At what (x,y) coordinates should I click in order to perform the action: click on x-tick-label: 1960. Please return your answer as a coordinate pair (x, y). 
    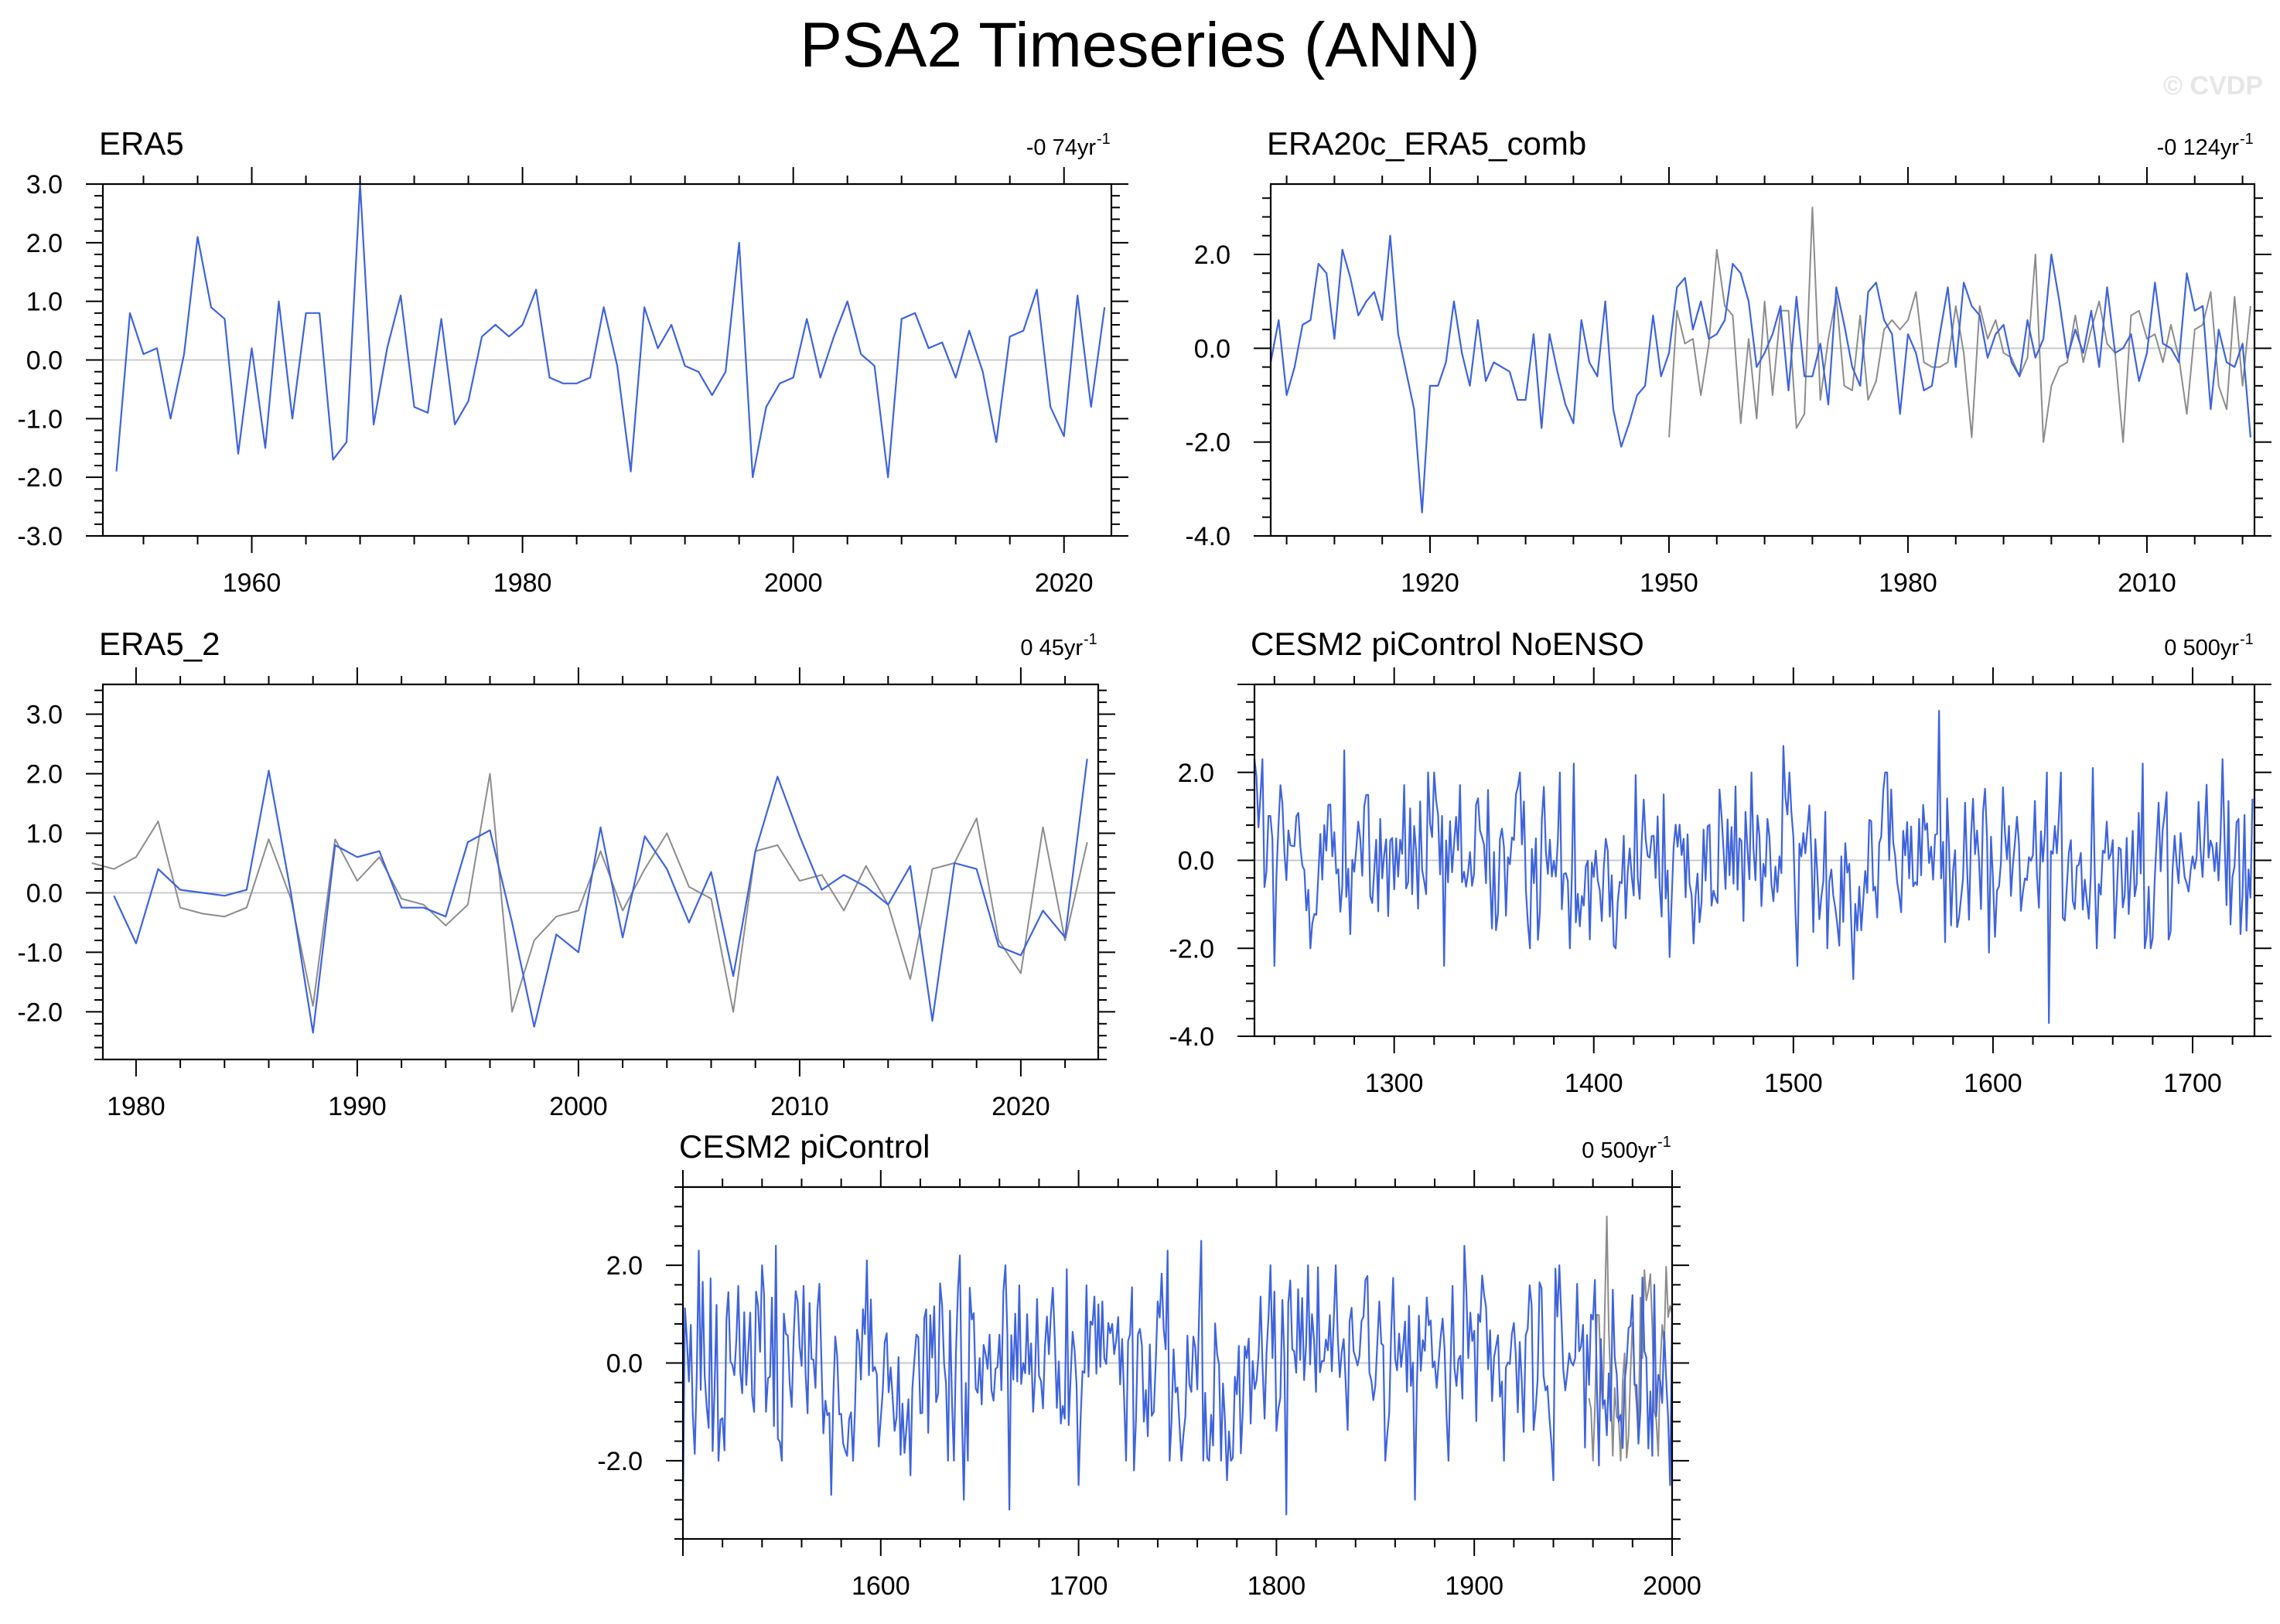
    Looking at the image, I should click on (252, 583).